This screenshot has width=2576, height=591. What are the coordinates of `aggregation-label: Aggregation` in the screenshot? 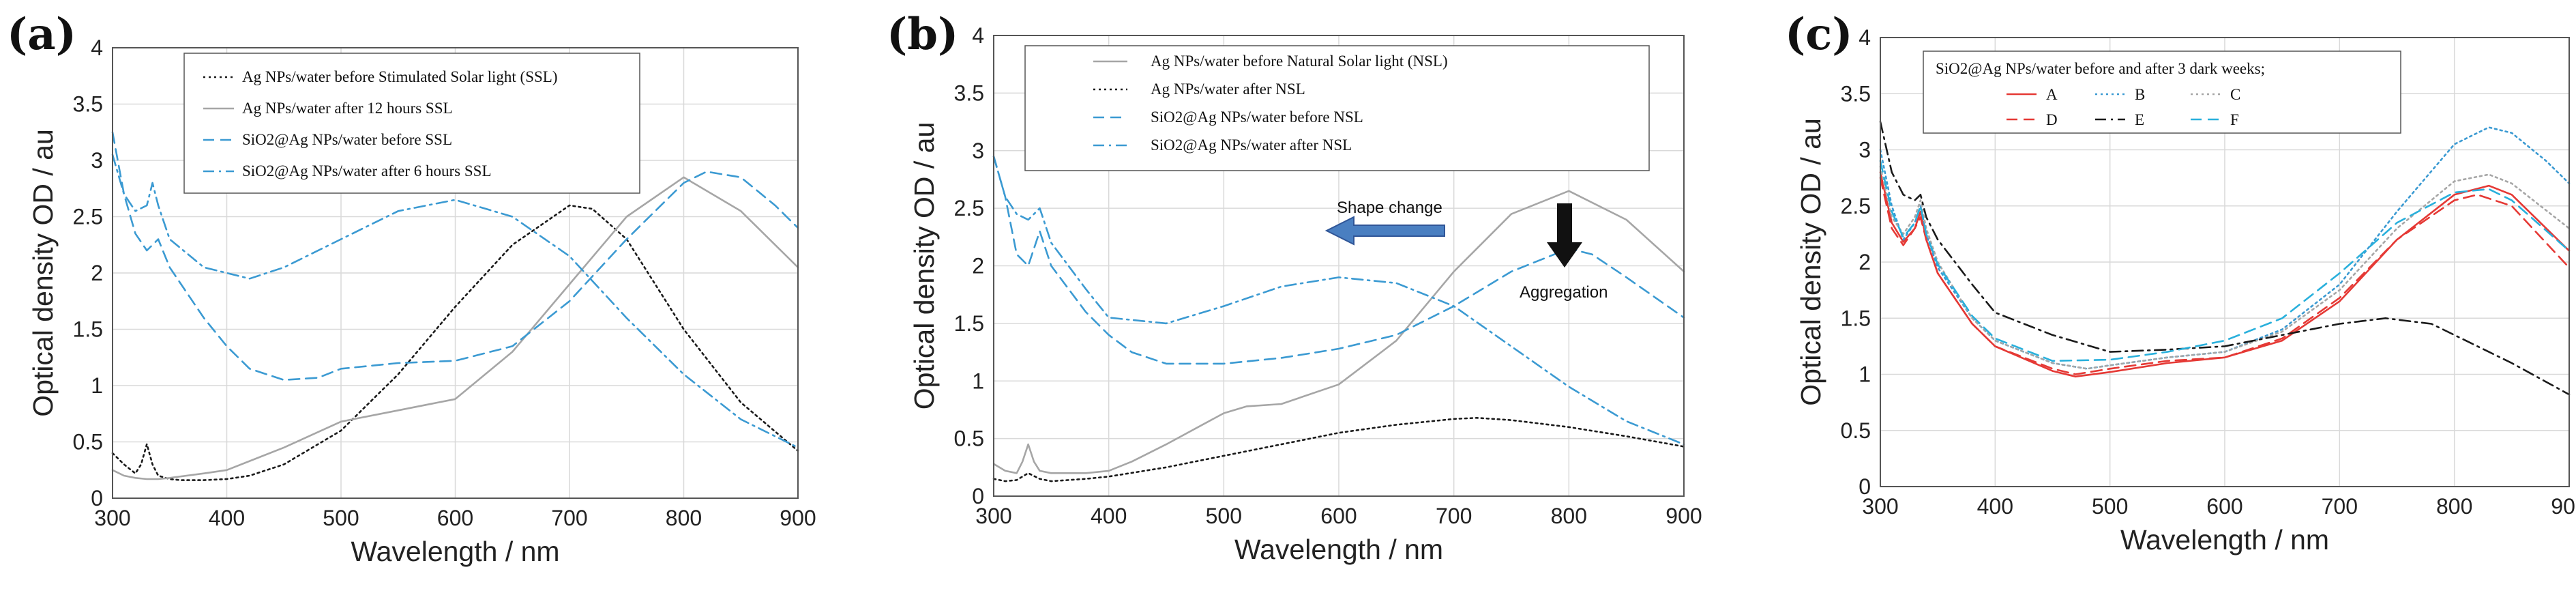 It's located at (1564, 292).